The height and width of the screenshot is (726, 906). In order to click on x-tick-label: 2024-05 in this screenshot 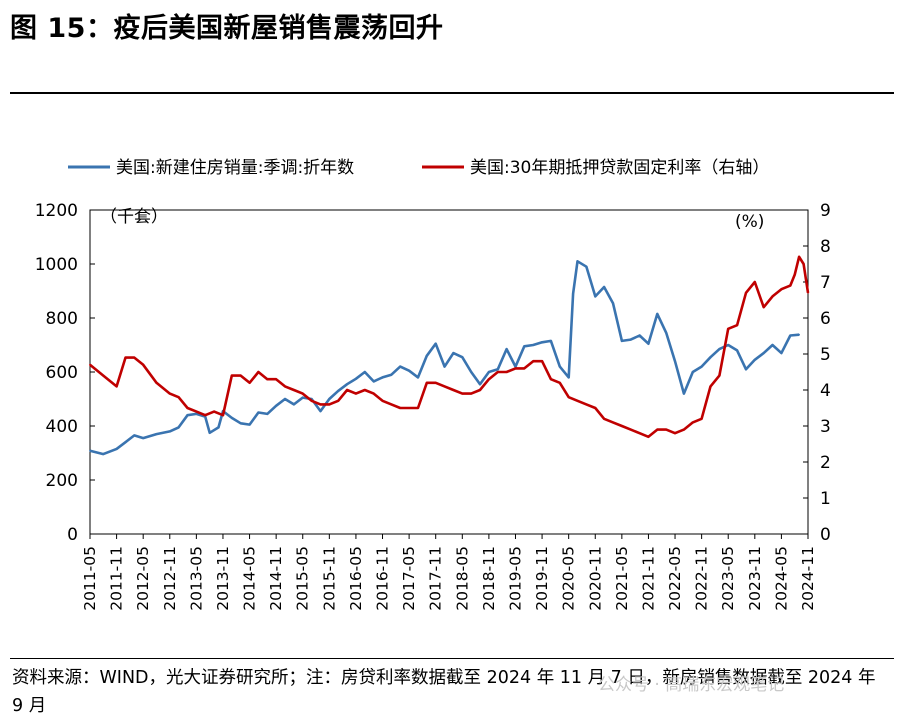, I will do `click(781, 578)`.